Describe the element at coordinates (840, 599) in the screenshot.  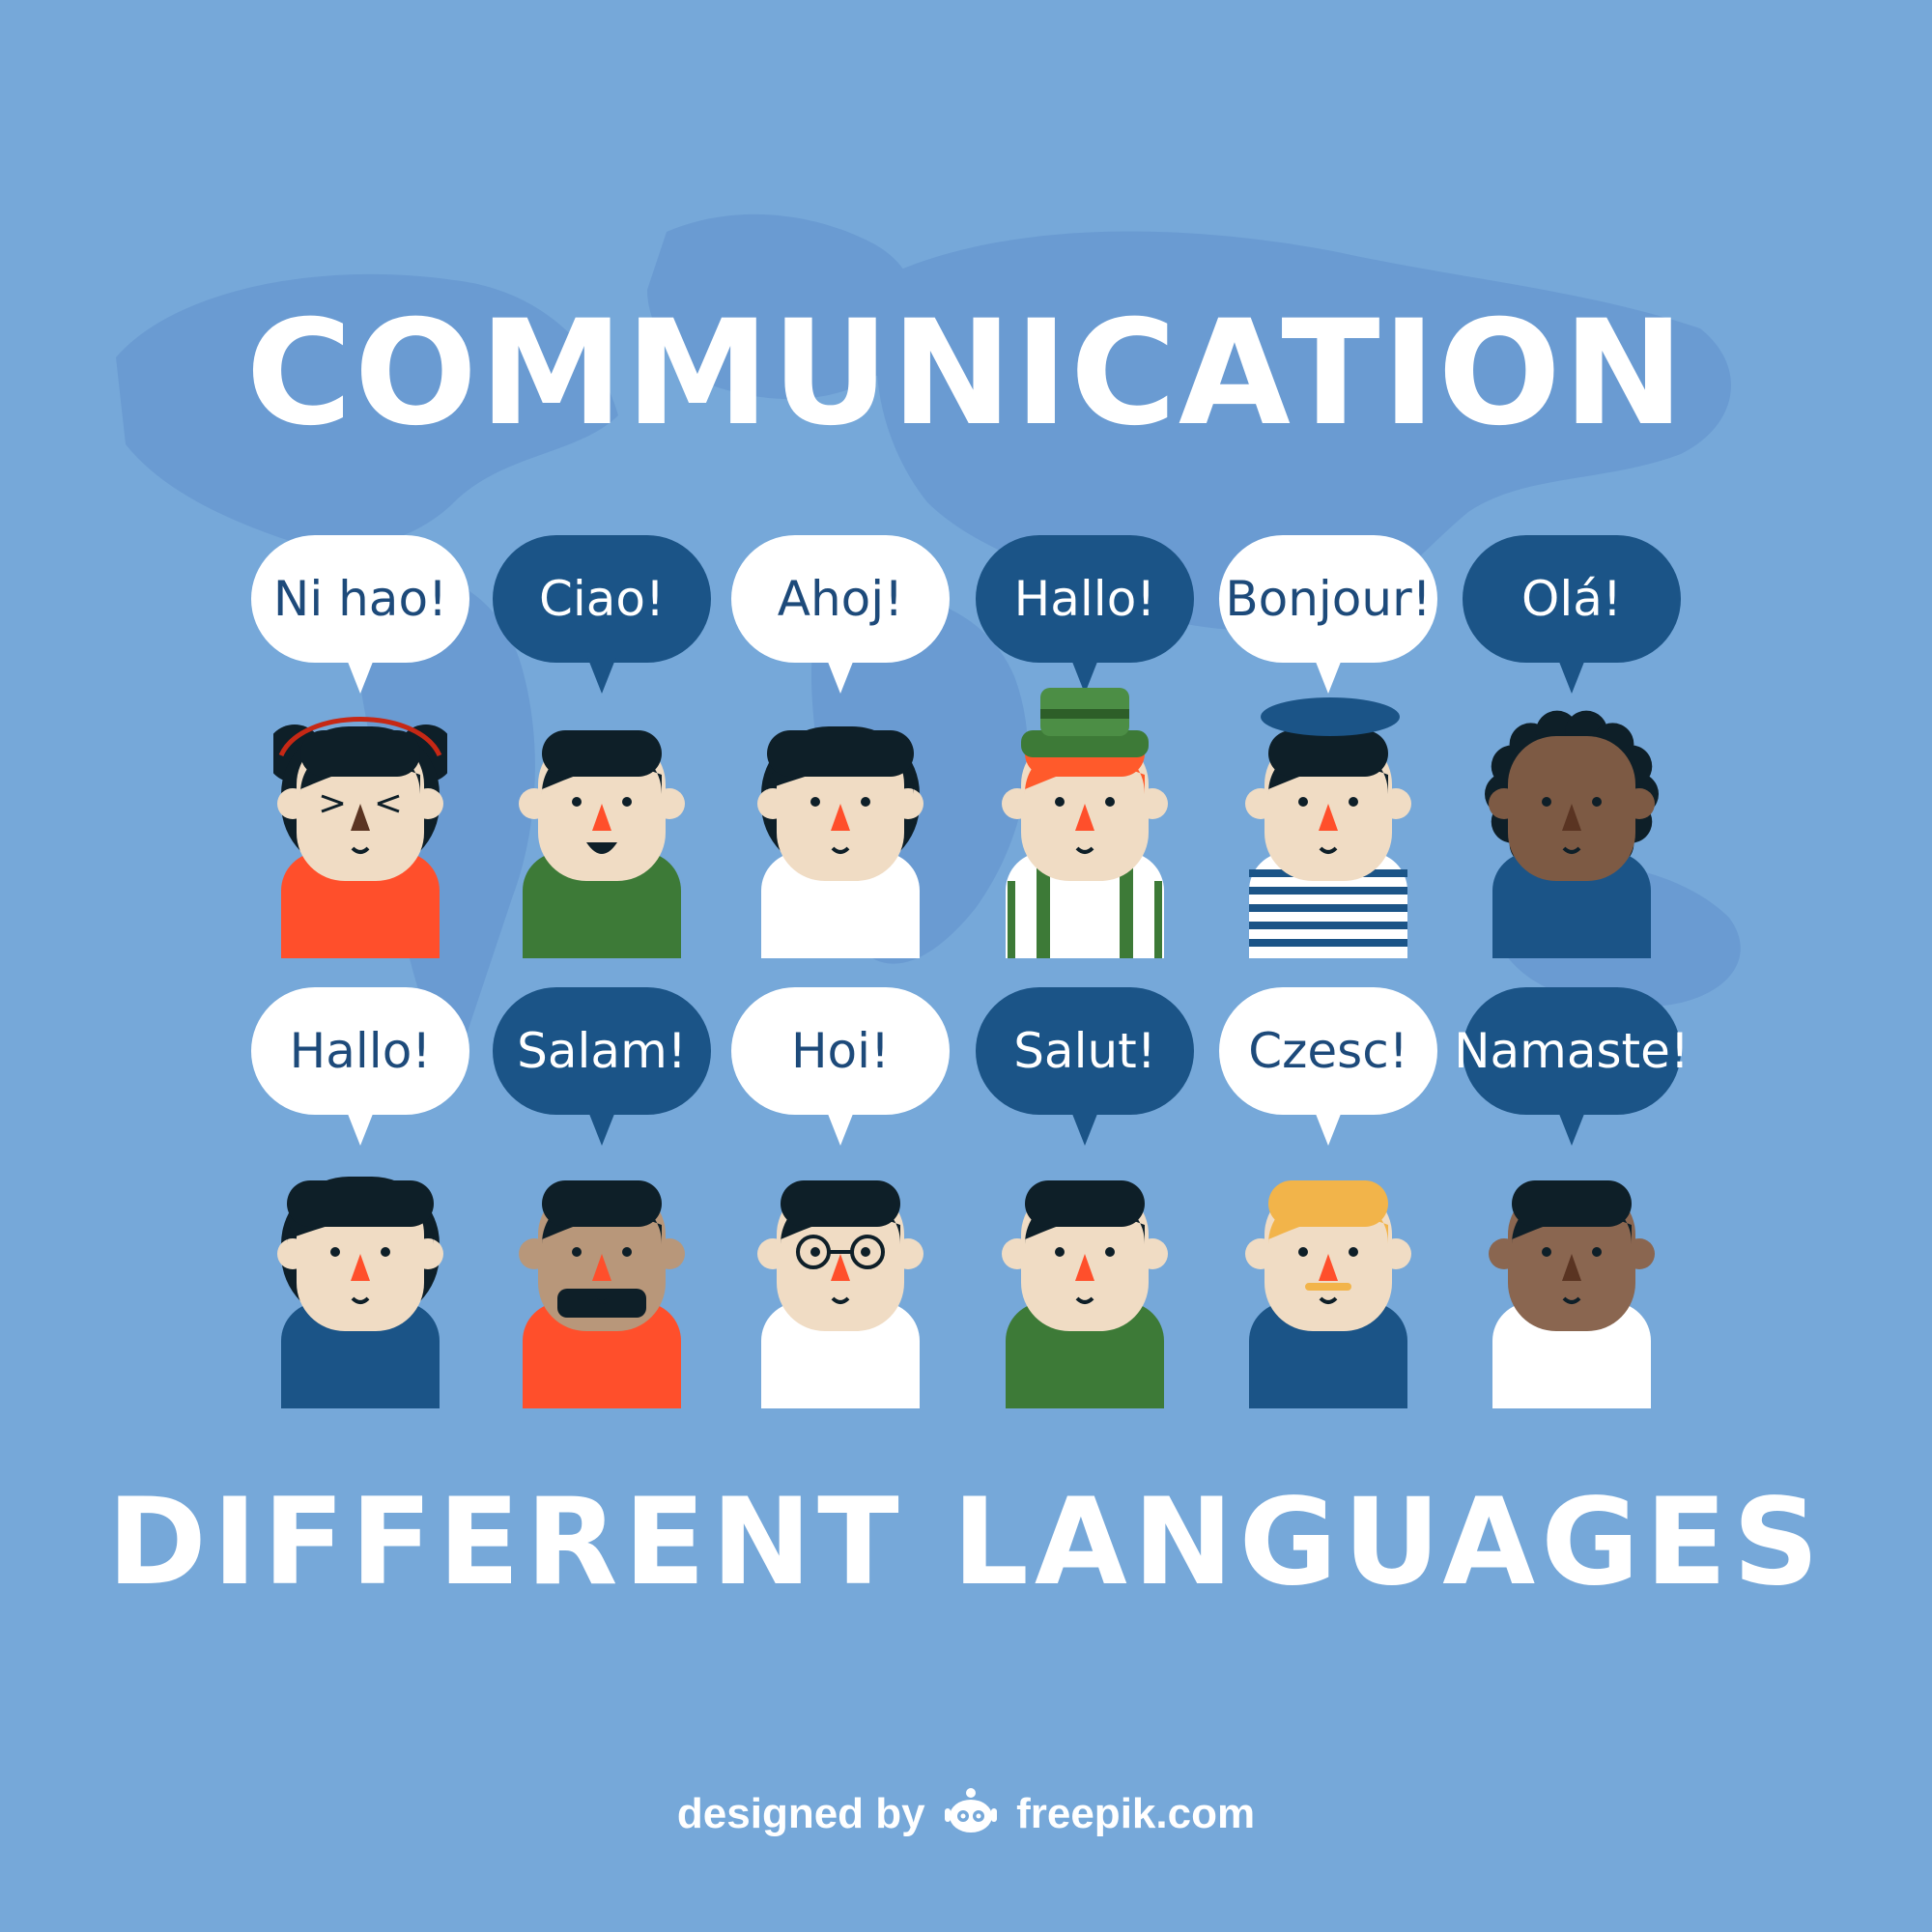
I see `greeting-text: Ahoj!` at that location.